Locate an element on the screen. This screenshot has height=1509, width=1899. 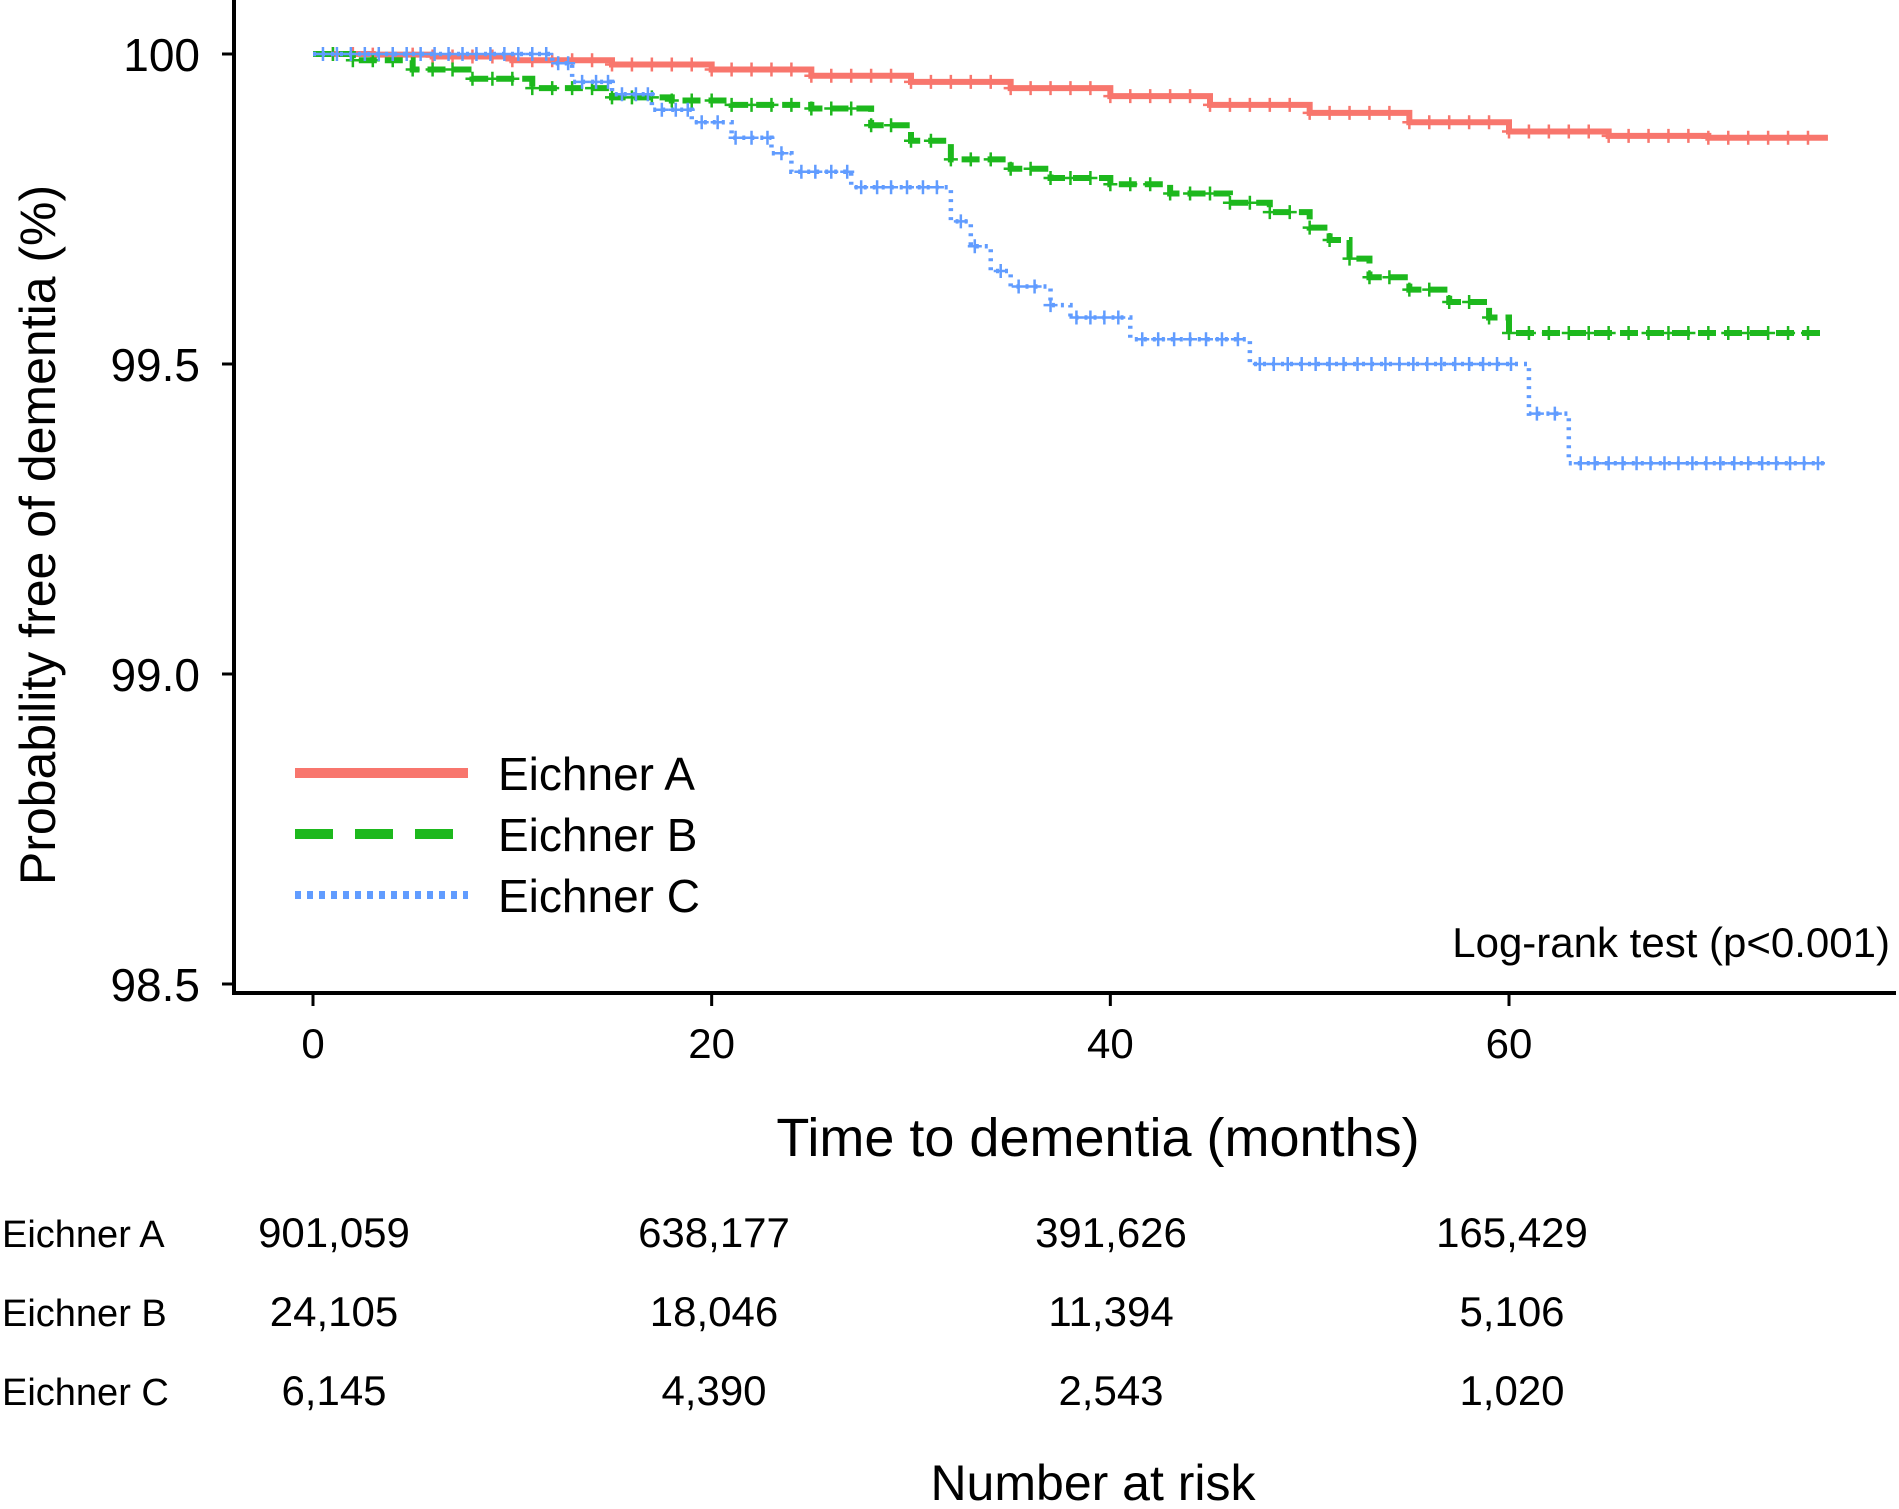
risk-value-a-0: 901,059 is located at coordinates (334, 1232).